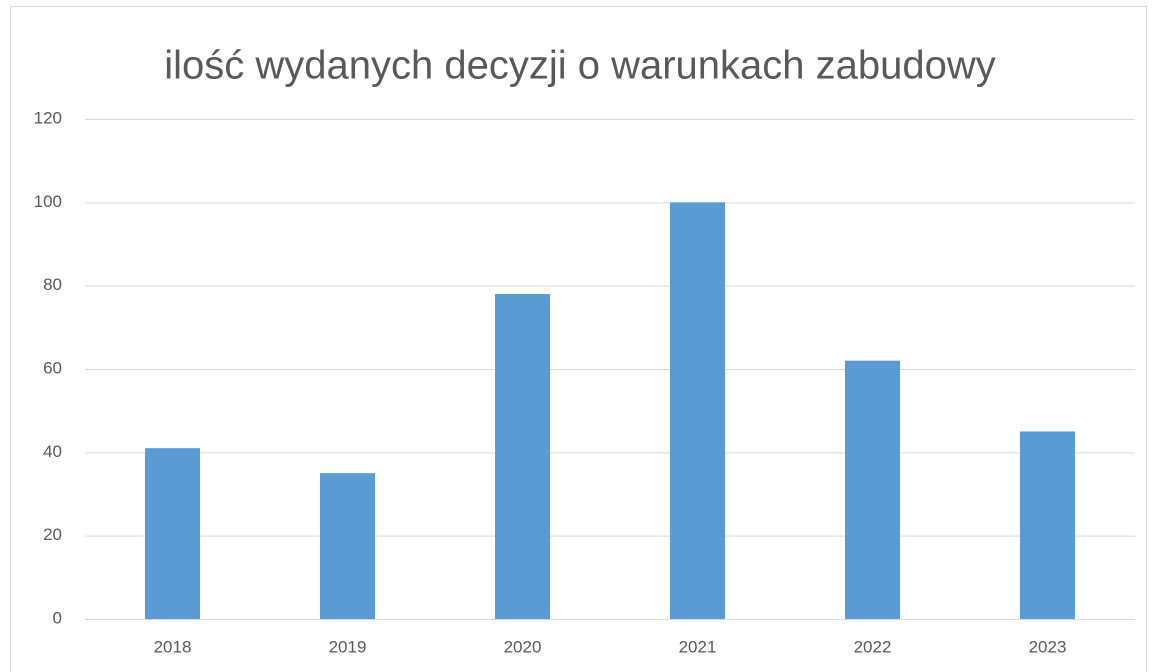  Describe the element at coordinates (48, 201) in the screenshot. I see `y-tick-label: 100` at that location.